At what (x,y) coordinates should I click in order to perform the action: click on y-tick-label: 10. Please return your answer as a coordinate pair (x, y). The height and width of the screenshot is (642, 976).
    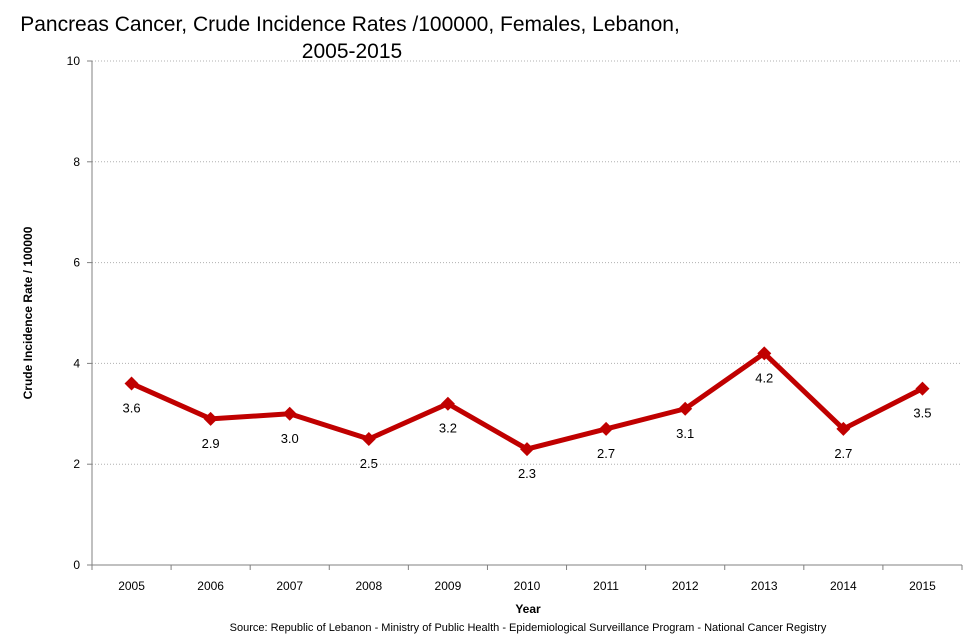
    Looking at the image, I should click on (74, 61).